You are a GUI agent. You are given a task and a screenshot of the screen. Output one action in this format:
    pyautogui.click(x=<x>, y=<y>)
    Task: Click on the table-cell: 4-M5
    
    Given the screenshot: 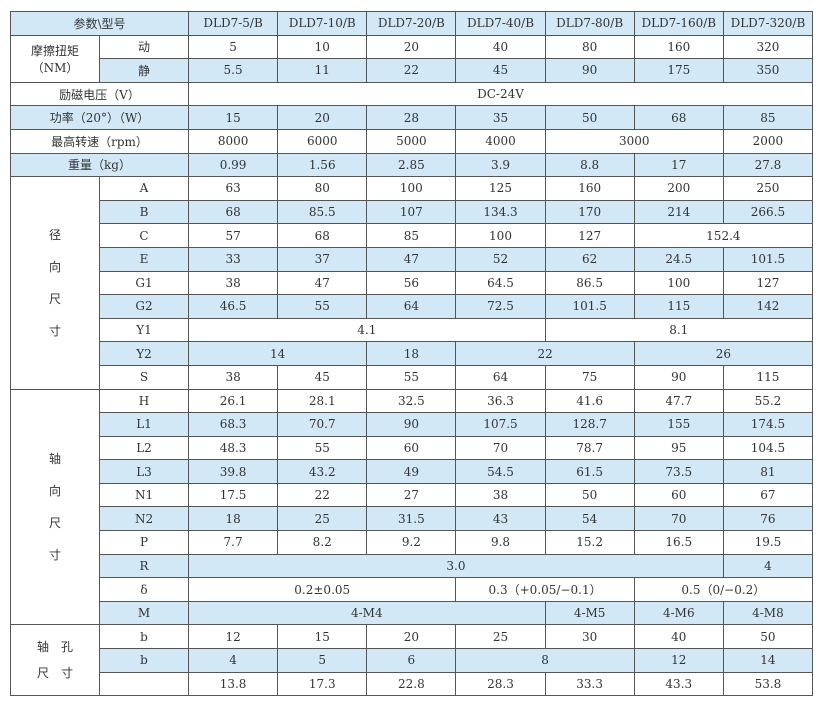 What is the action you would take?
    pyautogui.click(x=589, y=613)
    